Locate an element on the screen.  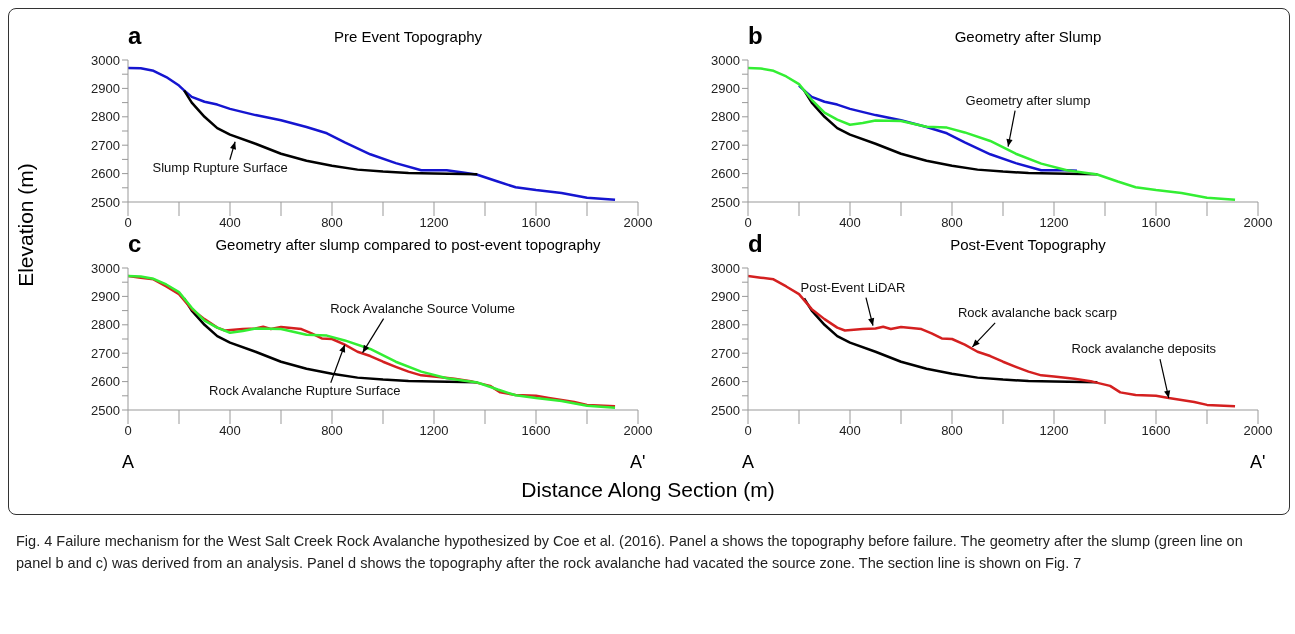
annotation: Rock Avalanche Rupture Surface is located at coordinates (305, 390).